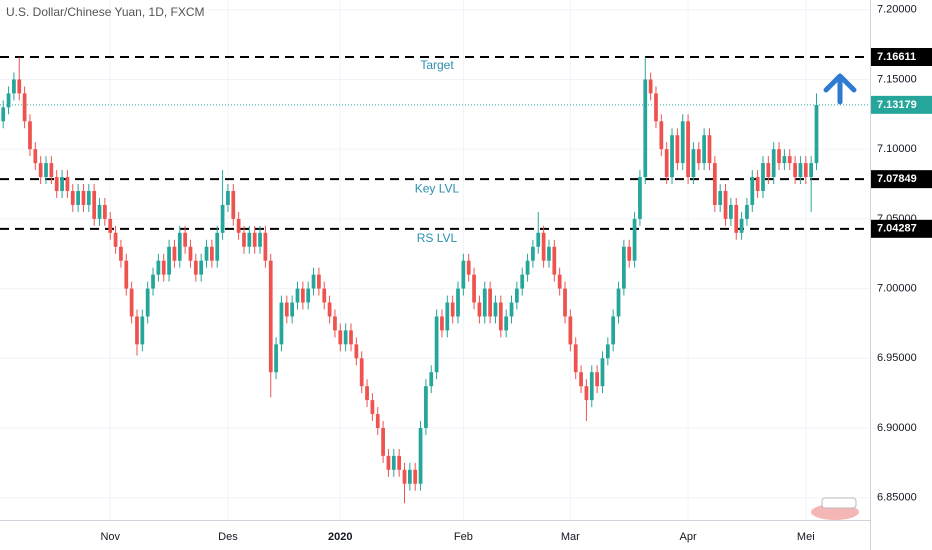 The width and height of the screenshot is (932, 550). Describe the element at coordinates (463, 537) in the screenshot. I see `x-tick-label: Feb` at that location.